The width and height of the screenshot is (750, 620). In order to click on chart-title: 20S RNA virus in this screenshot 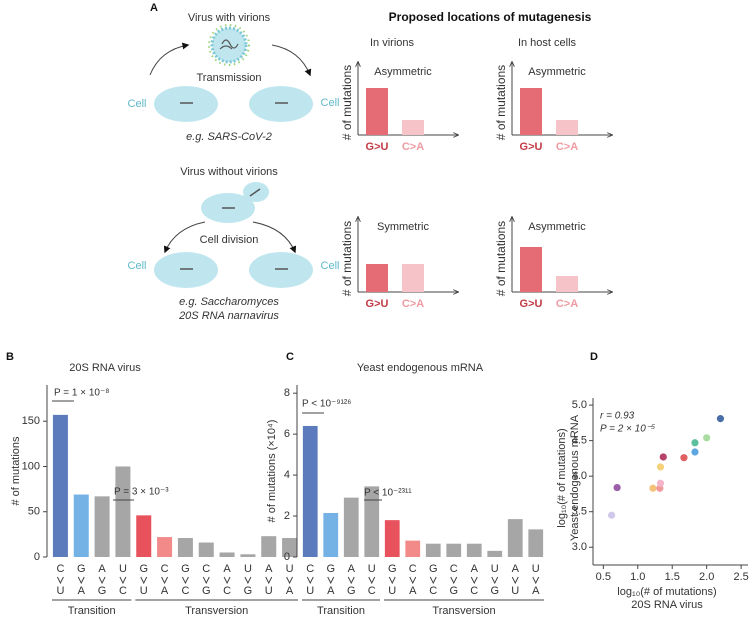, I will do `click(105, 368)`.